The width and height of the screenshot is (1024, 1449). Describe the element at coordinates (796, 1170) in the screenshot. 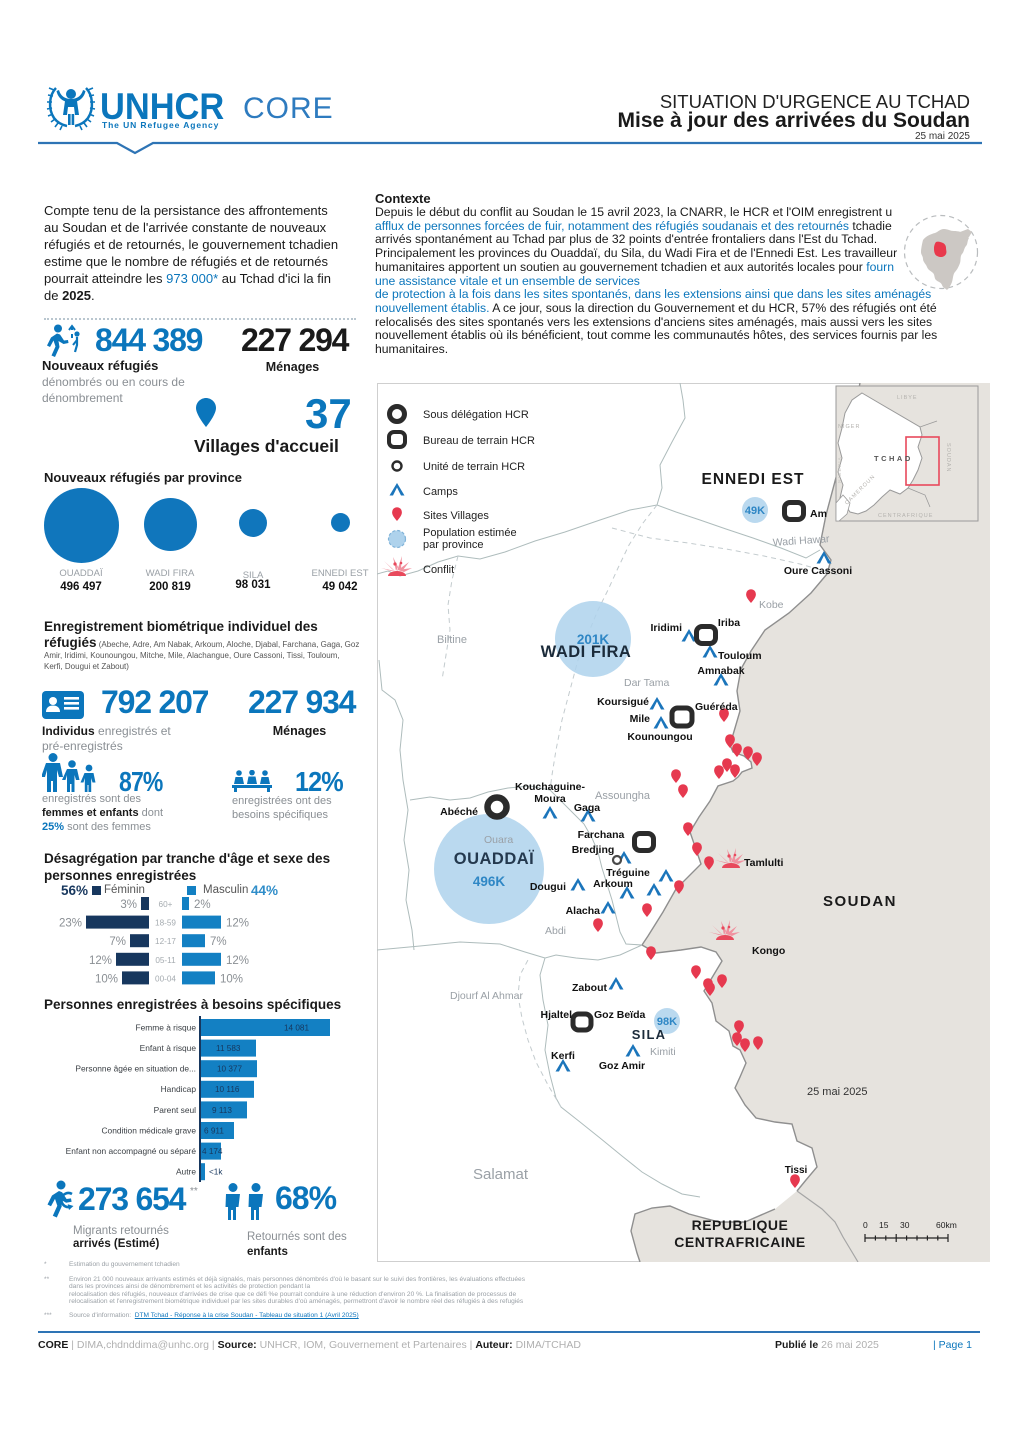

I see `svg-text: Tissi` at that location.